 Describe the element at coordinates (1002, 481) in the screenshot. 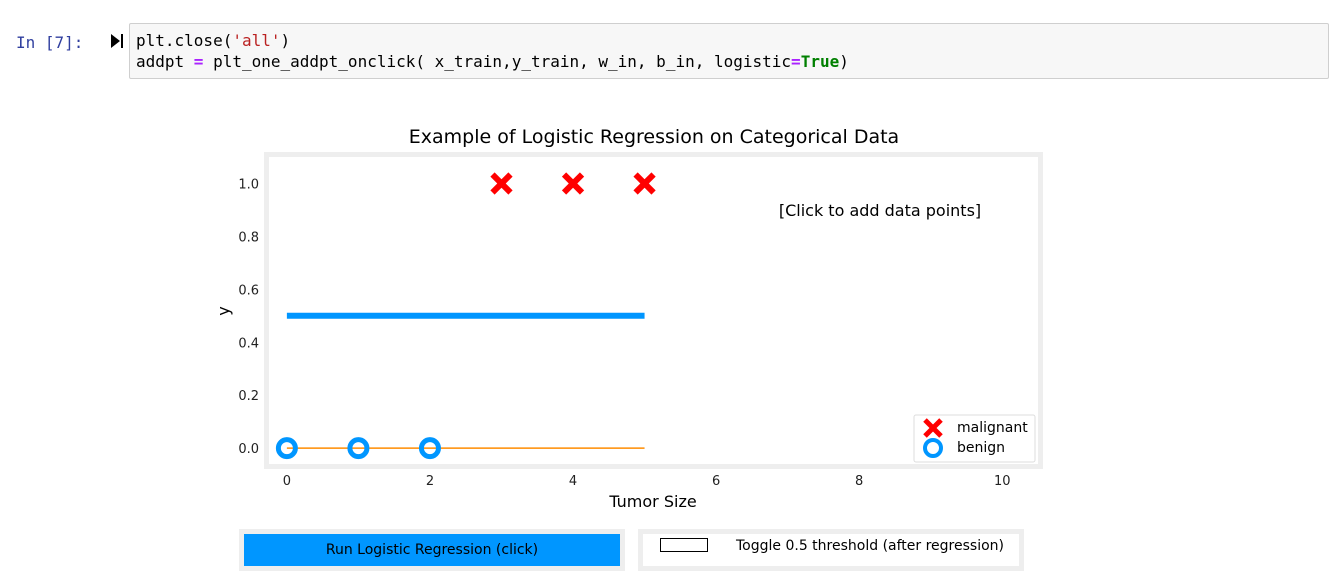

I see `x-tick-label: 10` at that location.